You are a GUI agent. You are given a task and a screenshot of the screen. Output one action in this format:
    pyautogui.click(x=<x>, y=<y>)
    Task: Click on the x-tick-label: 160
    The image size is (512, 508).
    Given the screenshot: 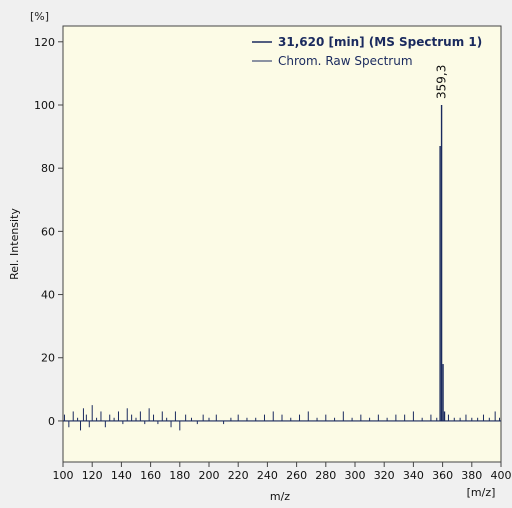 What is the action you would take?
    pyautogui.click(x=150, y=475)
    